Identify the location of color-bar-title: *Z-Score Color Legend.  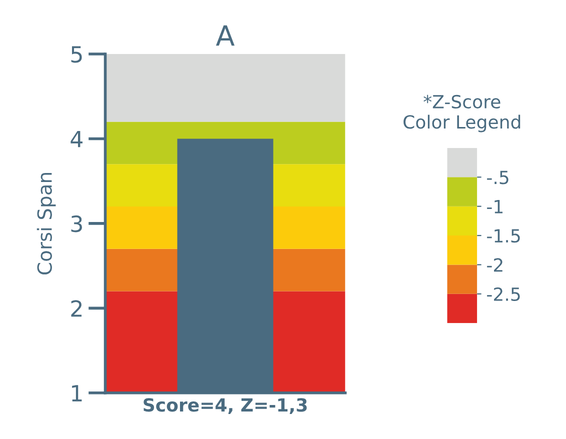
(462, 113).